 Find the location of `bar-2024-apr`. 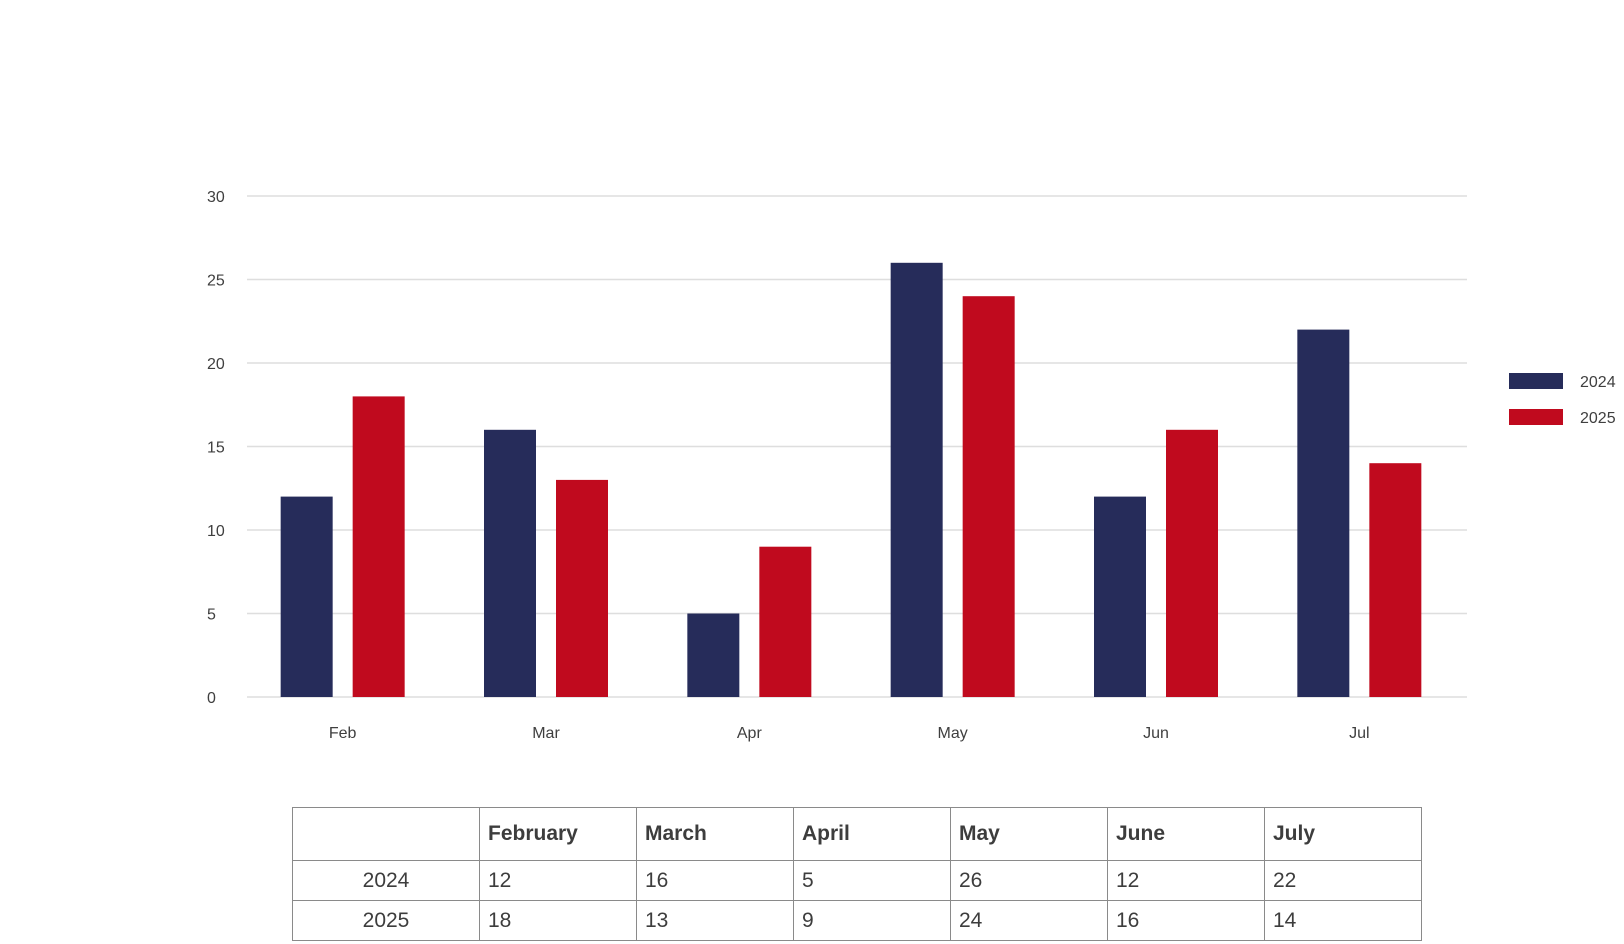

bar-2024-apr is located at coordinates (713, 655).